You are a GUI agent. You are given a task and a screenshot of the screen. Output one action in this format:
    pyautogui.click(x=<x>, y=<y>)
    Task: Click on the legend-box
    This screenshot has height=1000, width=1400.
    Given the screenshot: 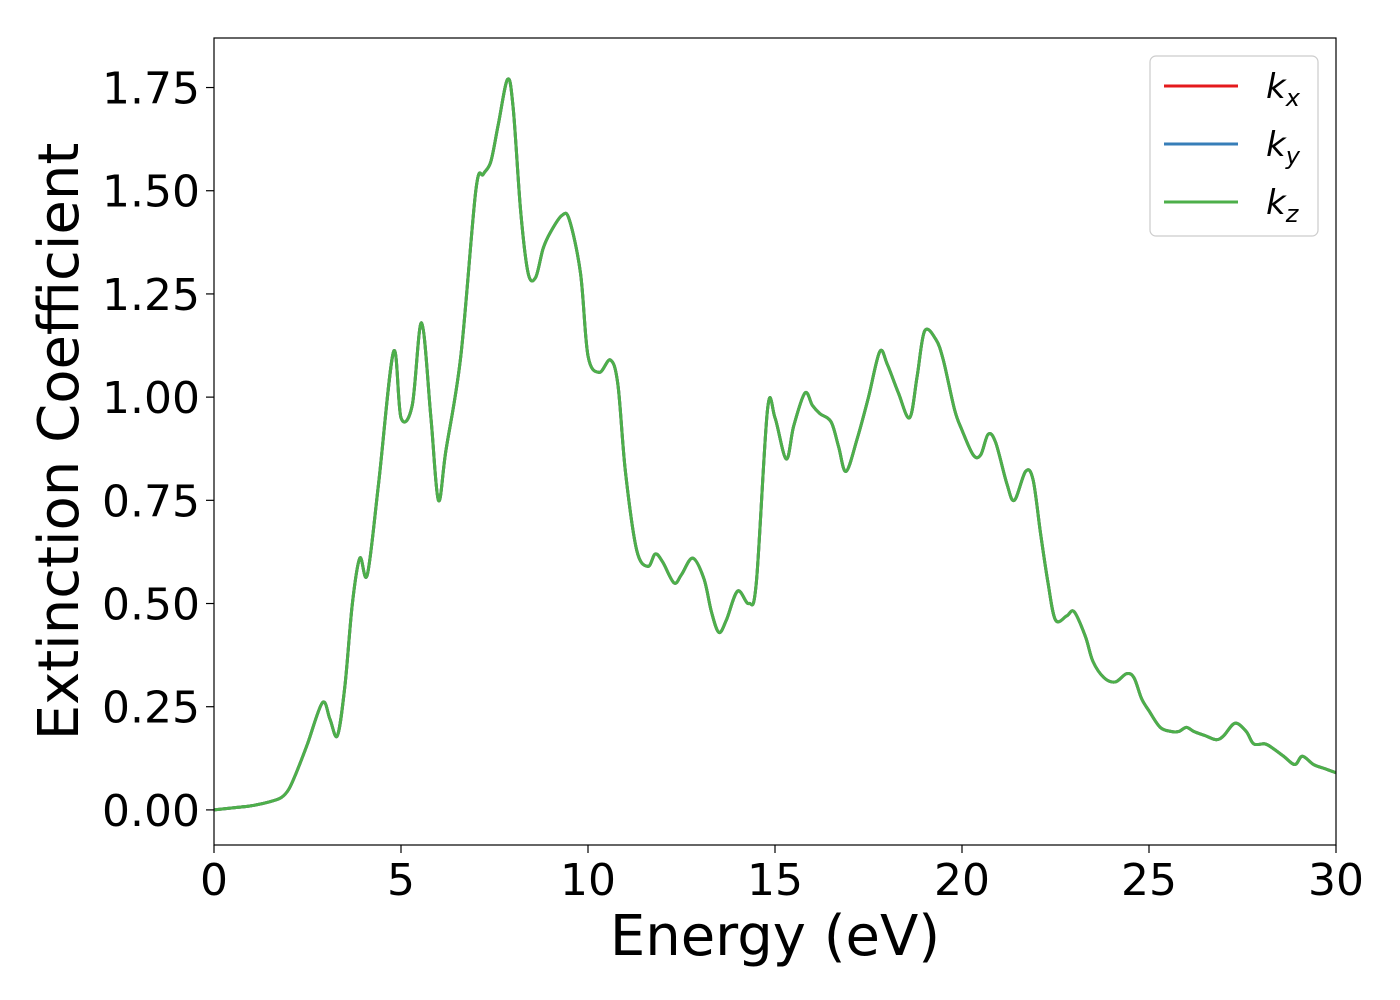 What is the action you would take?
    pyautogui.click(x=1234, y=146)
    